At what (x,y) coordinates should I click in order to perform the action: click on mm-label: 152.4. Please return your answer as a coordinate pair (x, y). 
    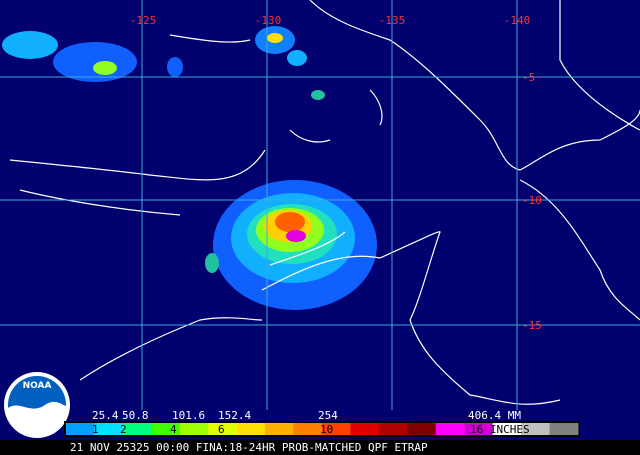
    Looking at the image, I should click on (234, 415).